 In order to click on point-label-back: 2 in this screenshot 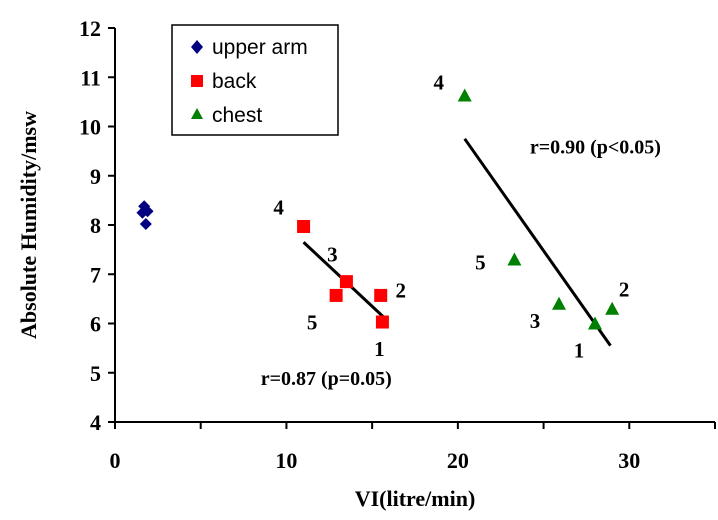, I will do `click(400, 290)`.